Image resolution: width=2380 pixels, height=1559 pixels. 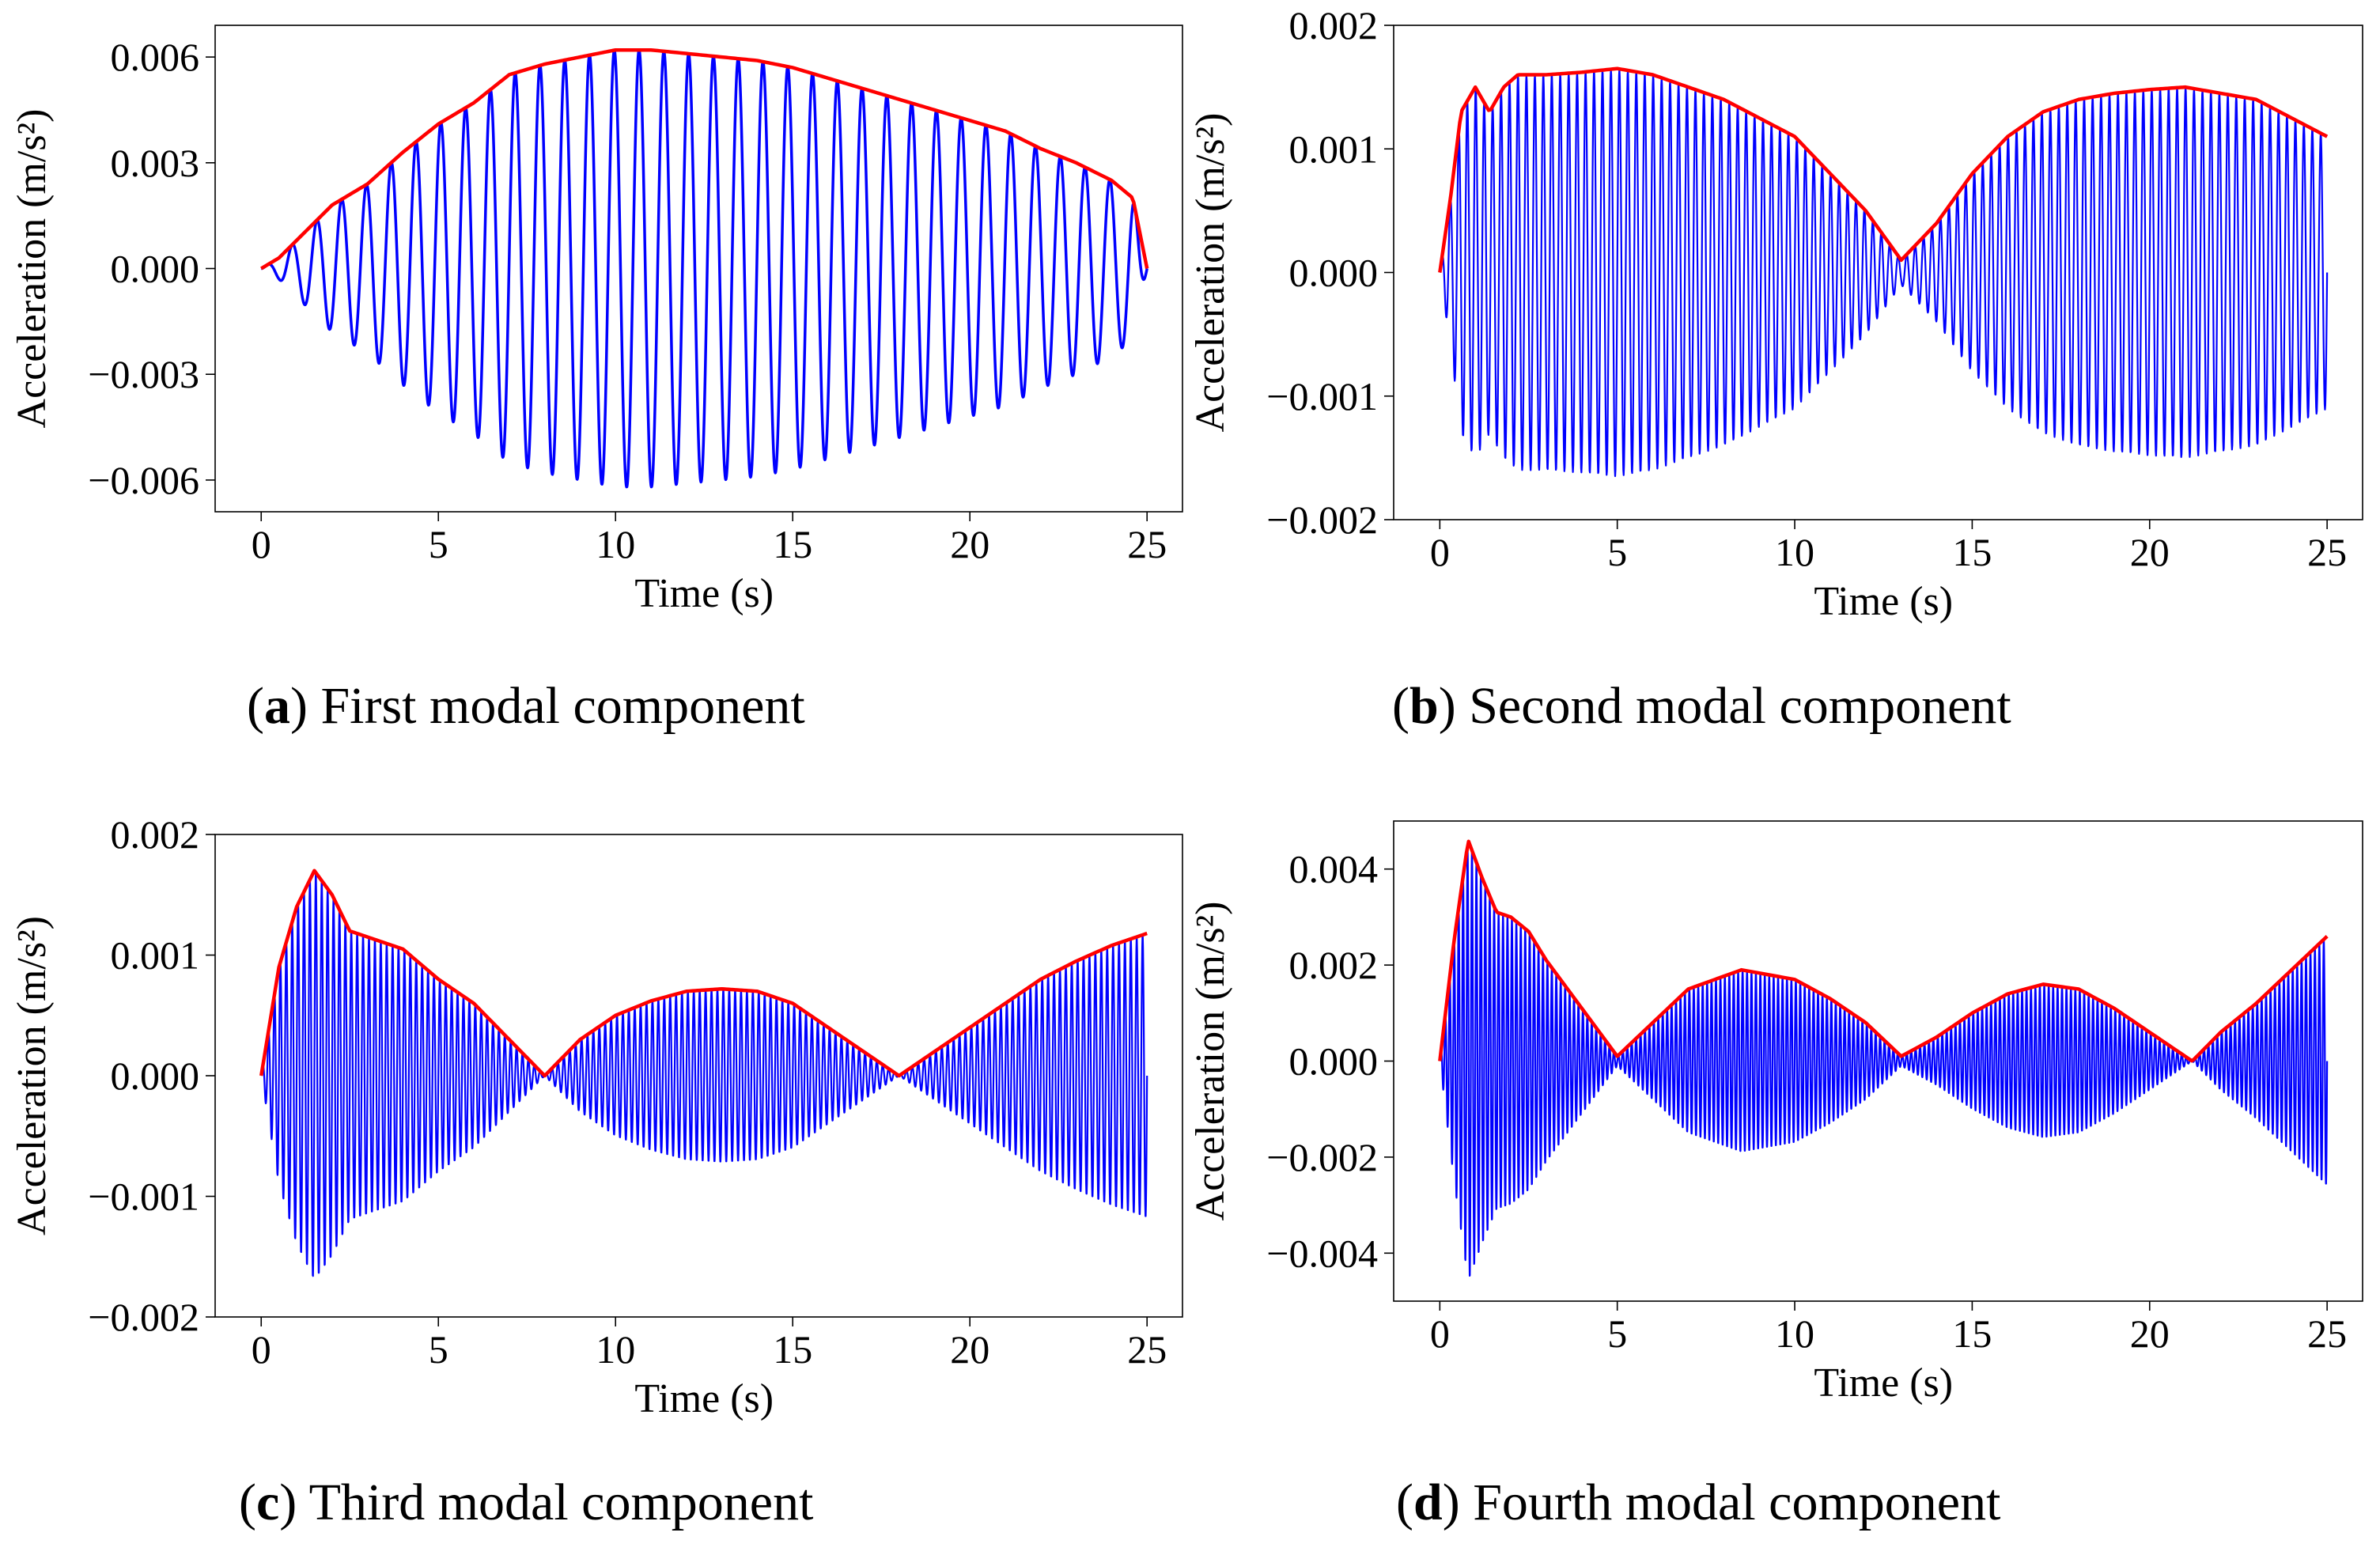 I want to click on x-tick-label-d-3: 15, so click(x=1972, y=1333).